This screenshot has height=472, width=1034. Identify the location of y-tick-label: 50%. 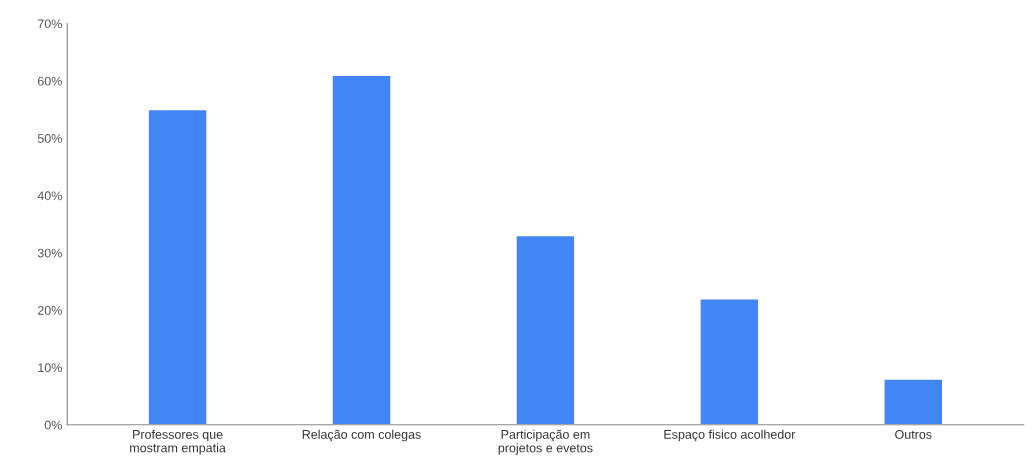
(49, 138).